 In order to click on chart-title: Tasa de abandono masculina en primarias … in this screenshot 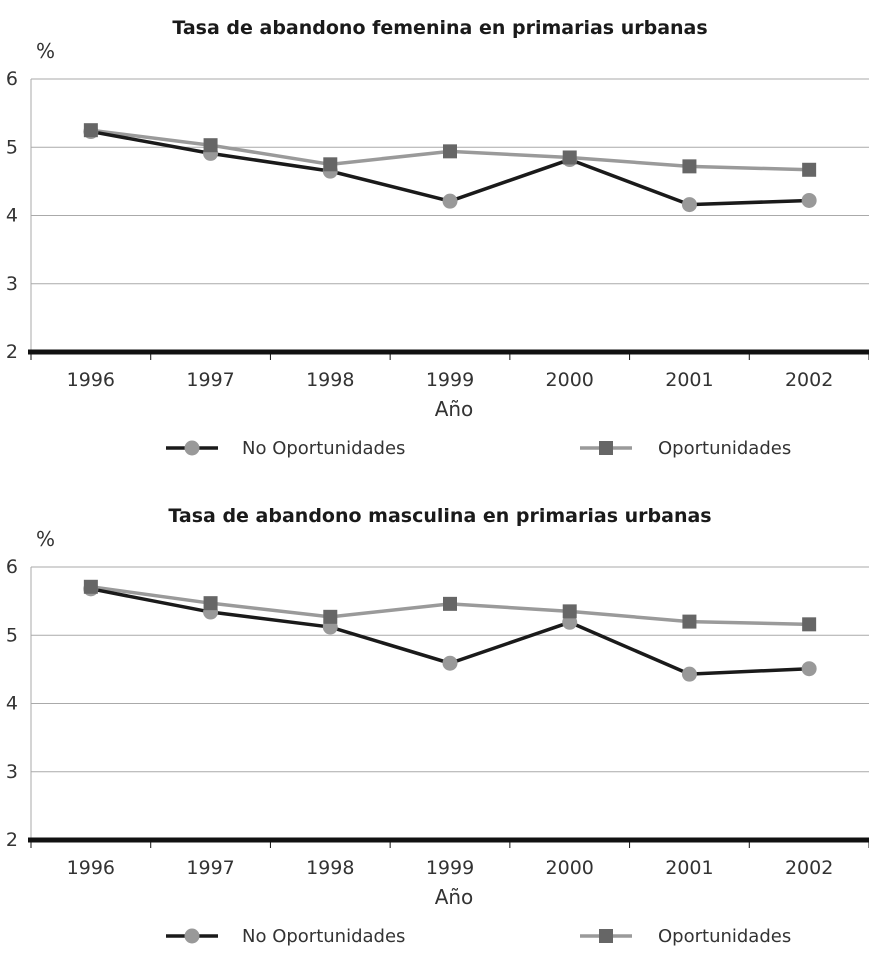, I will do `click(439, 516)`.